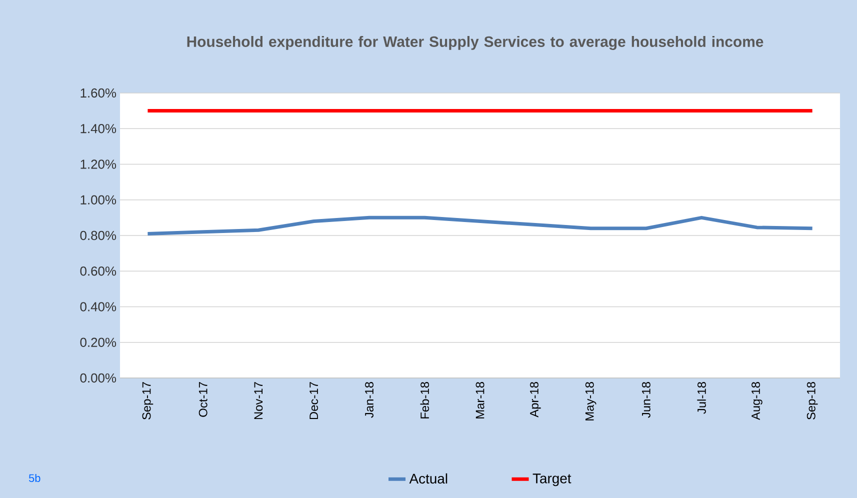 Image resolution: width=857 pixels, height=498 pixels. I want to click on y-tick-label: 1.40%, so click(98, 129).